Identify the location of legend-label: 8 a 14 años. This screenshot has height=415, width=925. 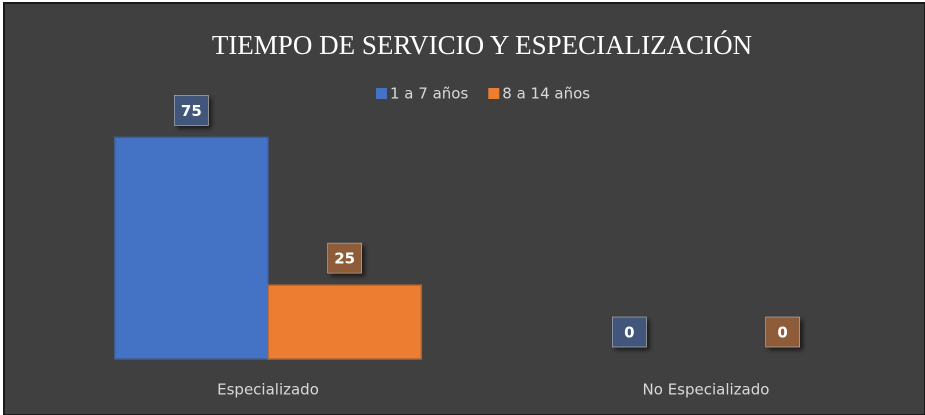
(546, 94).